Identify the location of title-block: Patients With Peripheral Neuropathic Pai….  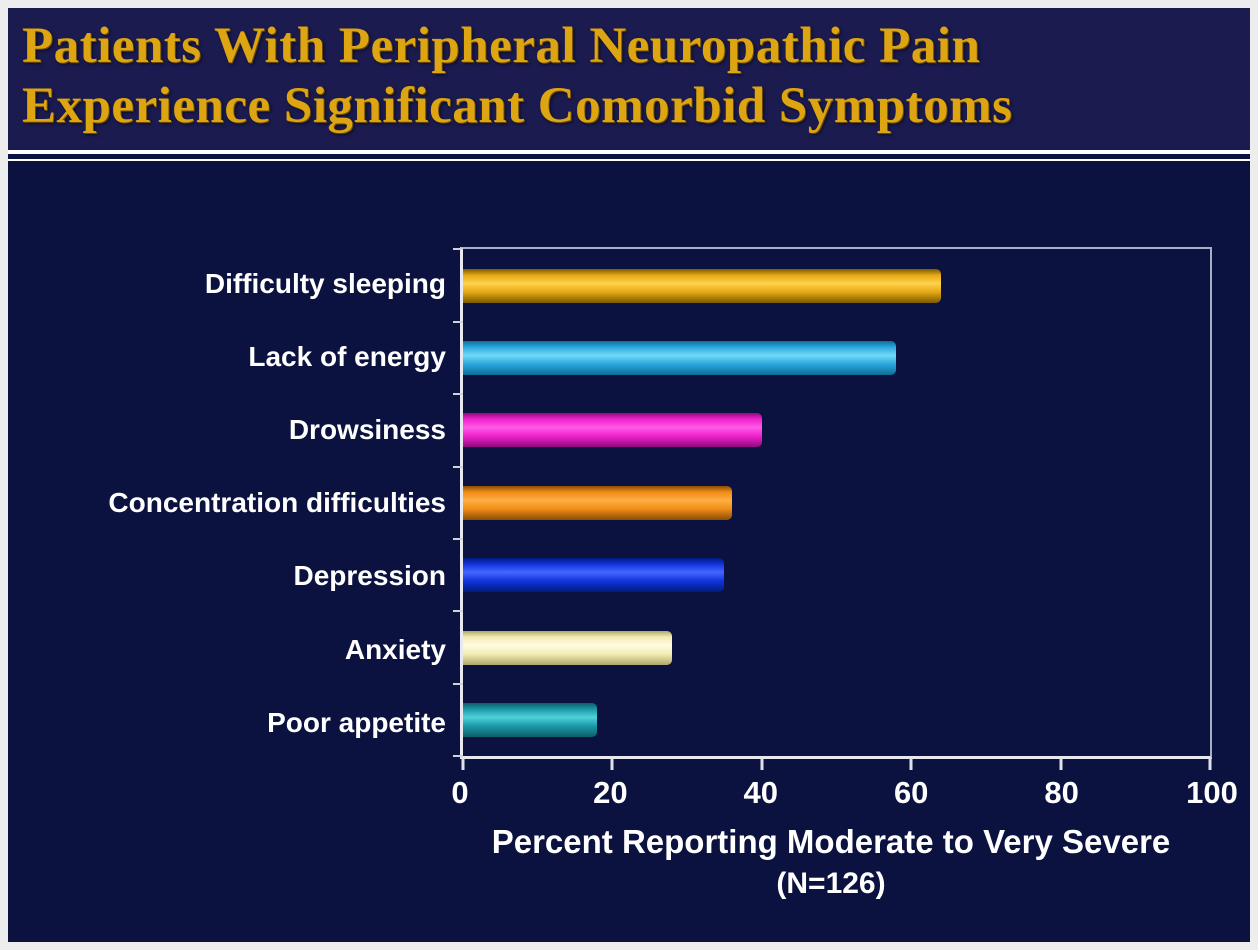
(629, 79).